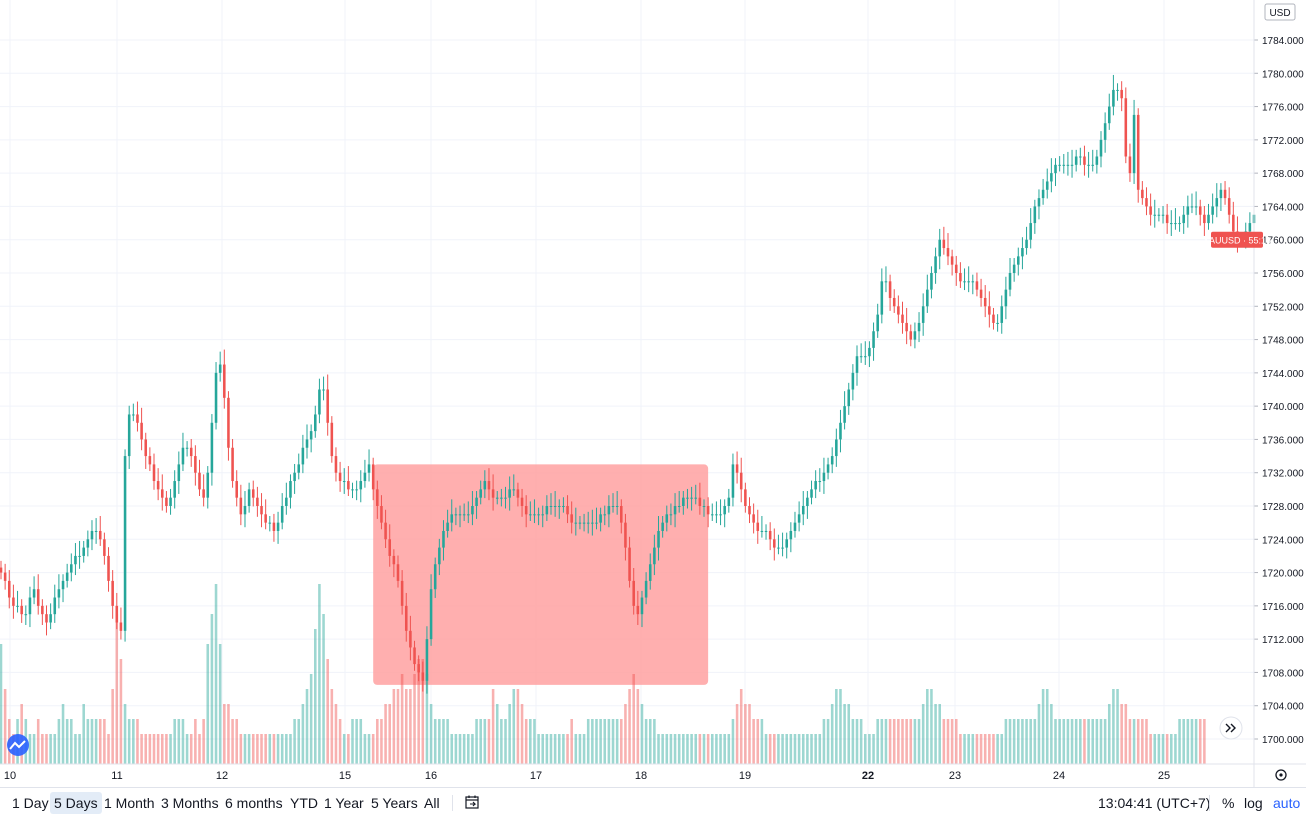 This screenshot has width=1306, height=817. Describe the element at coordinates (129, 803) in the screenshot. I see `range-1-month: 1 Month` at that location.